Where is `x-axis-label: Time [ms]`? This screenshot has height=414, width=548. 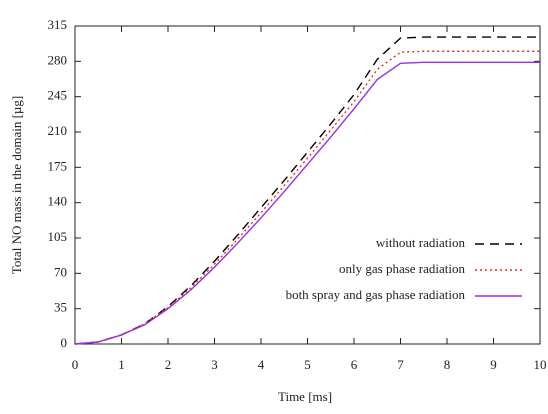
x-axis-label: Time [ms] is located at coordinates (305, 396).